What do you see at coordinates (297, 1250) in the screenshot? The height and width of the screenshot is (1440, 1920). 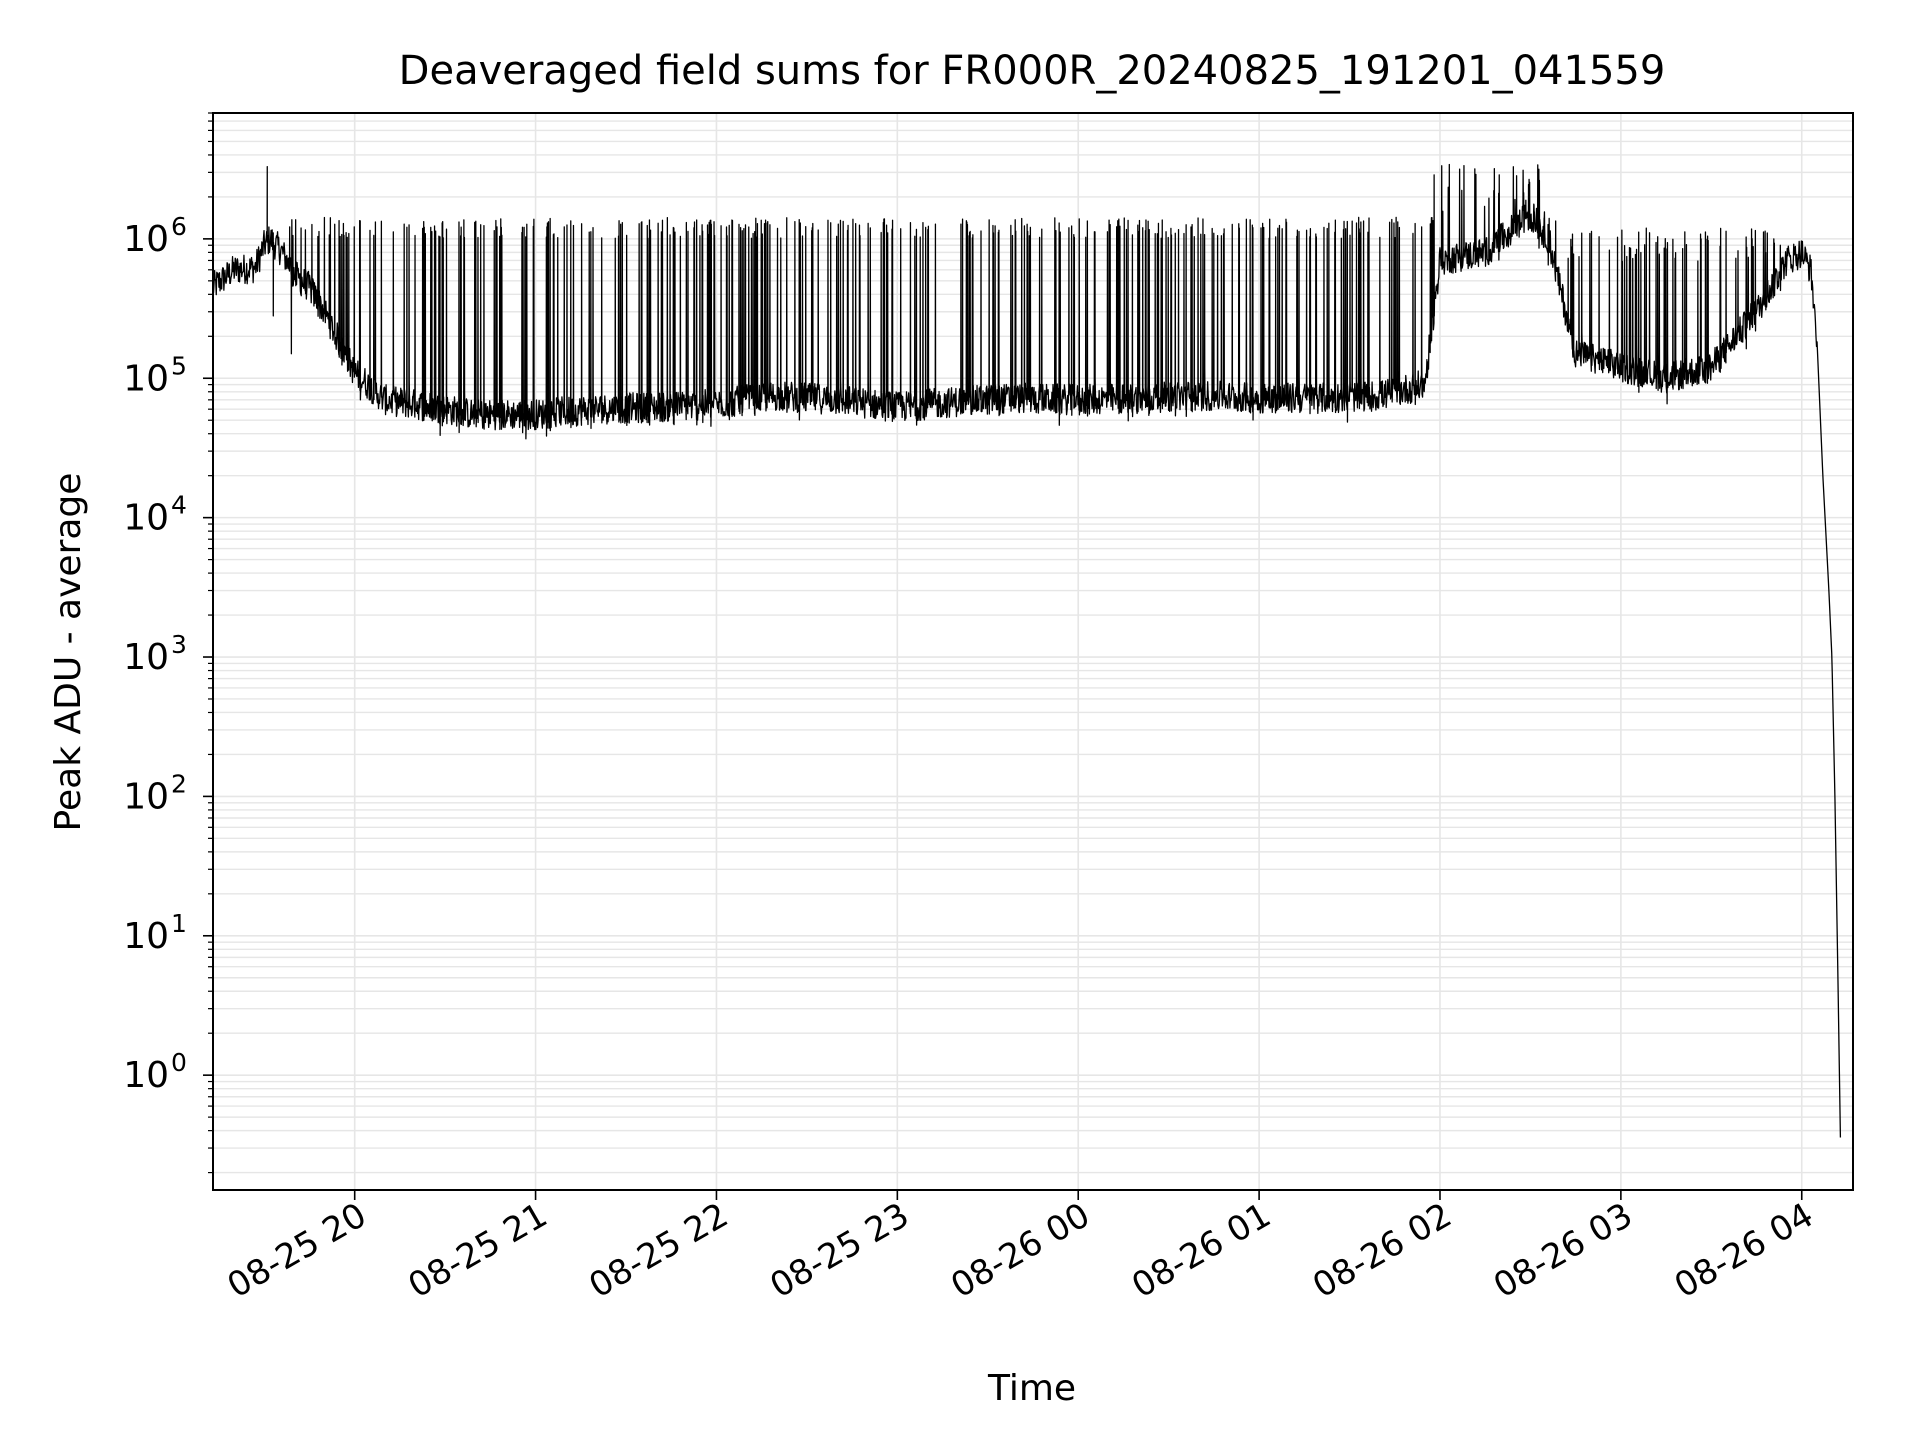 I see `x-tick-label: 08-25 20` at bounding box center [297, 1250].